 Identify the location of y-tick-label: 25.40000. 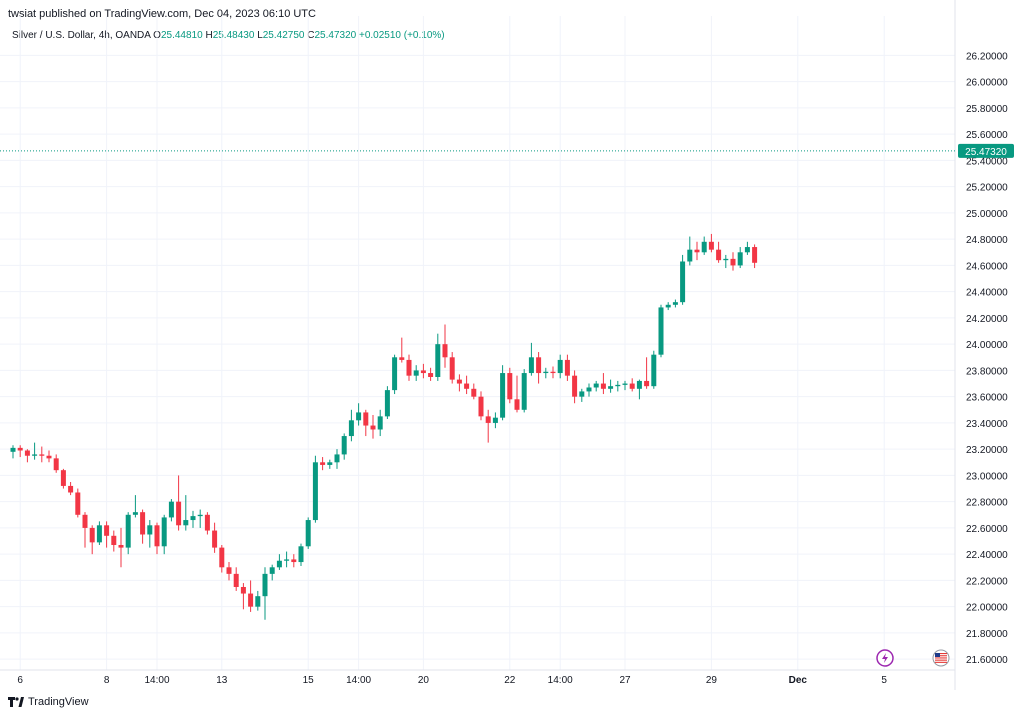
(987, 161).